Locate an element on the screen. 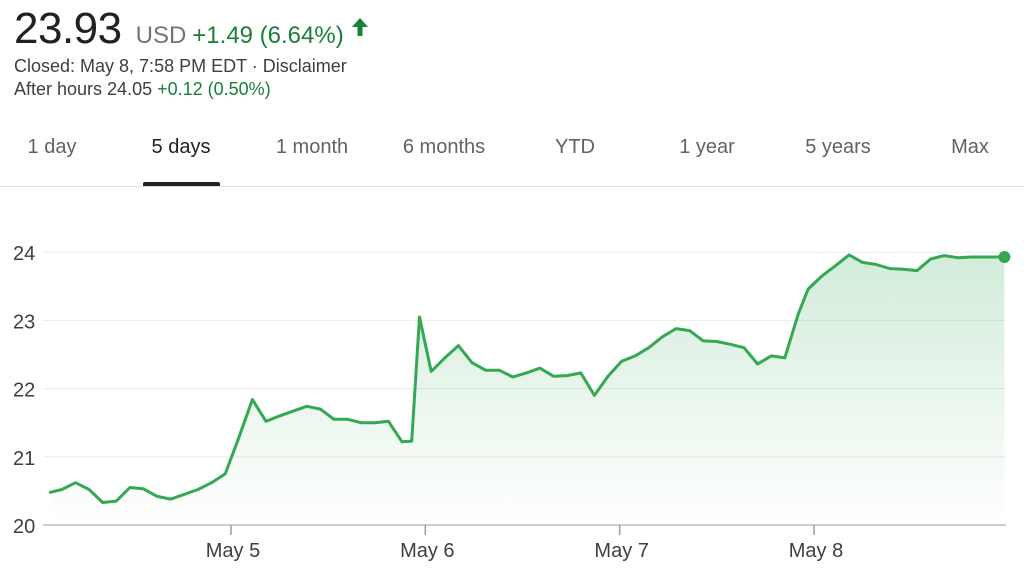 The height and width of the screenshot is (571, 1024). current-price: 23.93 is located at coordinates (68, 28).